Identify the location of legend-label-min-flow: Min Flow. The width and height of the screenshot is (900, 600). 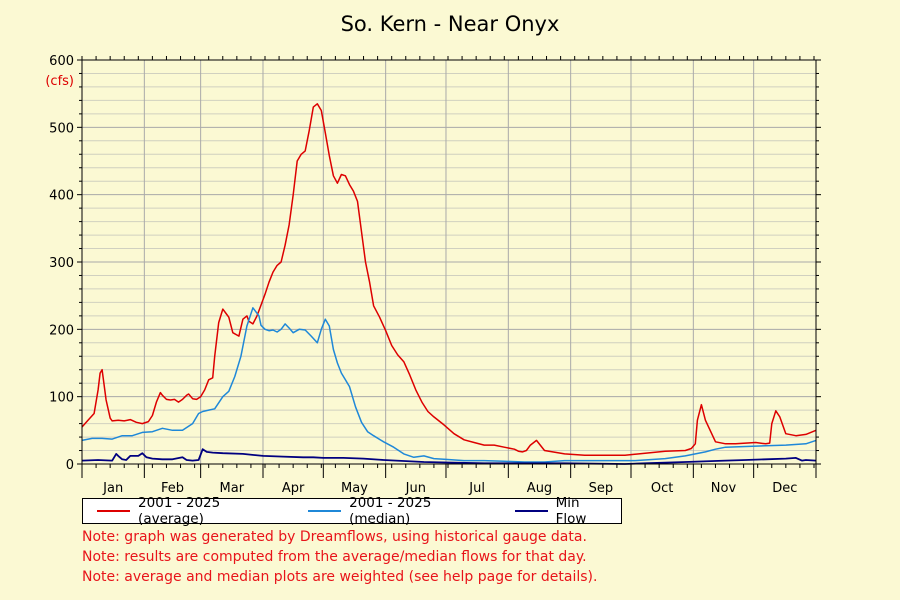
(571, 511).